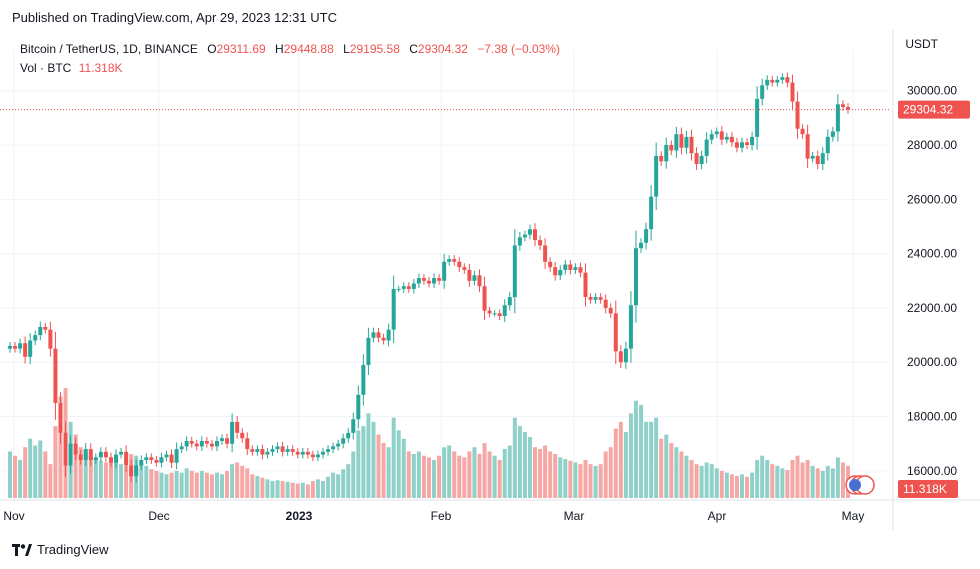 The width and height of the screenshot is (980, 569). Describe the element at coordinates (574, 516) in the screenshot. I see `x-tick-label: Mar` at that location.